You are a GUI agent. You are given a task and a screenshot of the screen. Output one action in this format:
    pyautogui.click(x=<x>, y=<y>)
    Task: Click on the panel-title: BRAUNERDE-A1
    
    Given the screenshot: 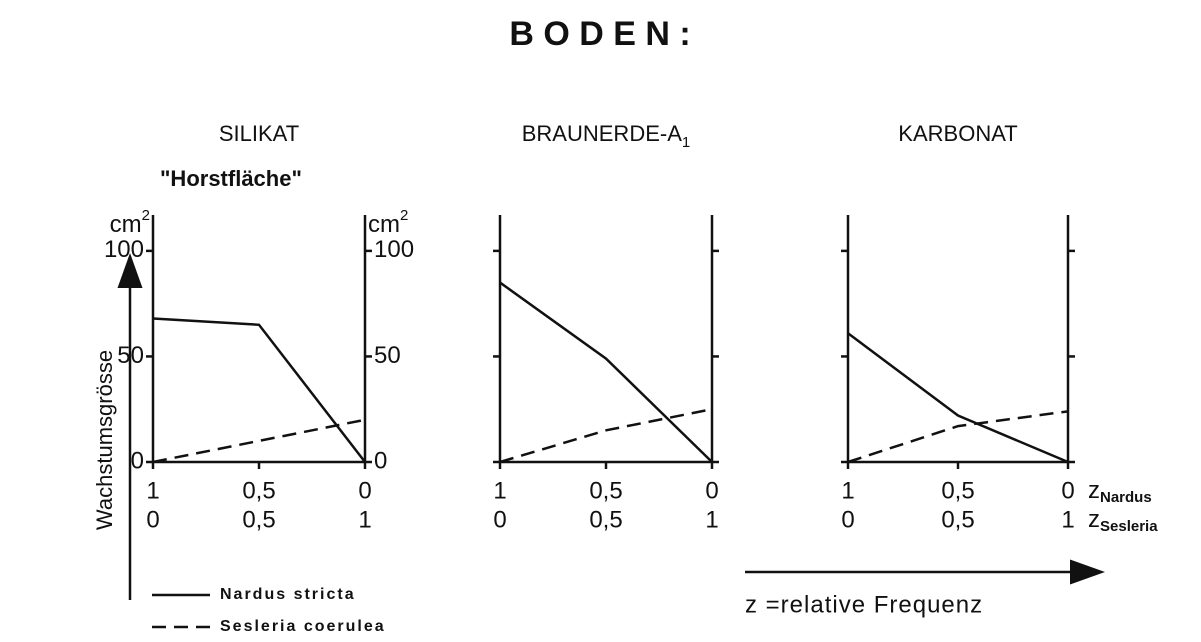 What is the action you would take?
    pyautogui.click(x=606, y=136)
    